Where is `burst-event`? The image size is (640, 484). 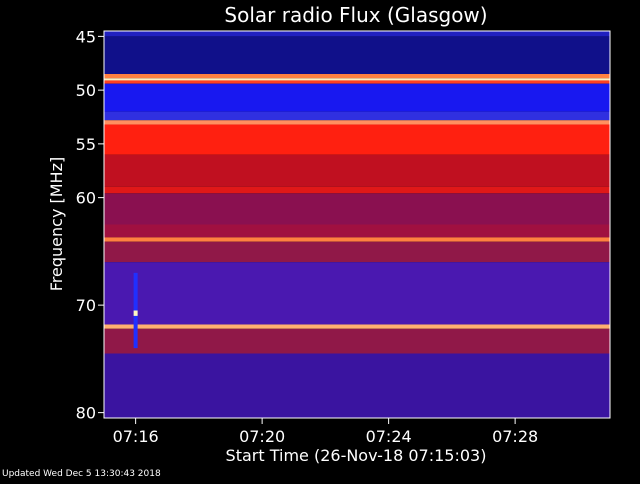 burst-event is located at coordinates (135, 313).